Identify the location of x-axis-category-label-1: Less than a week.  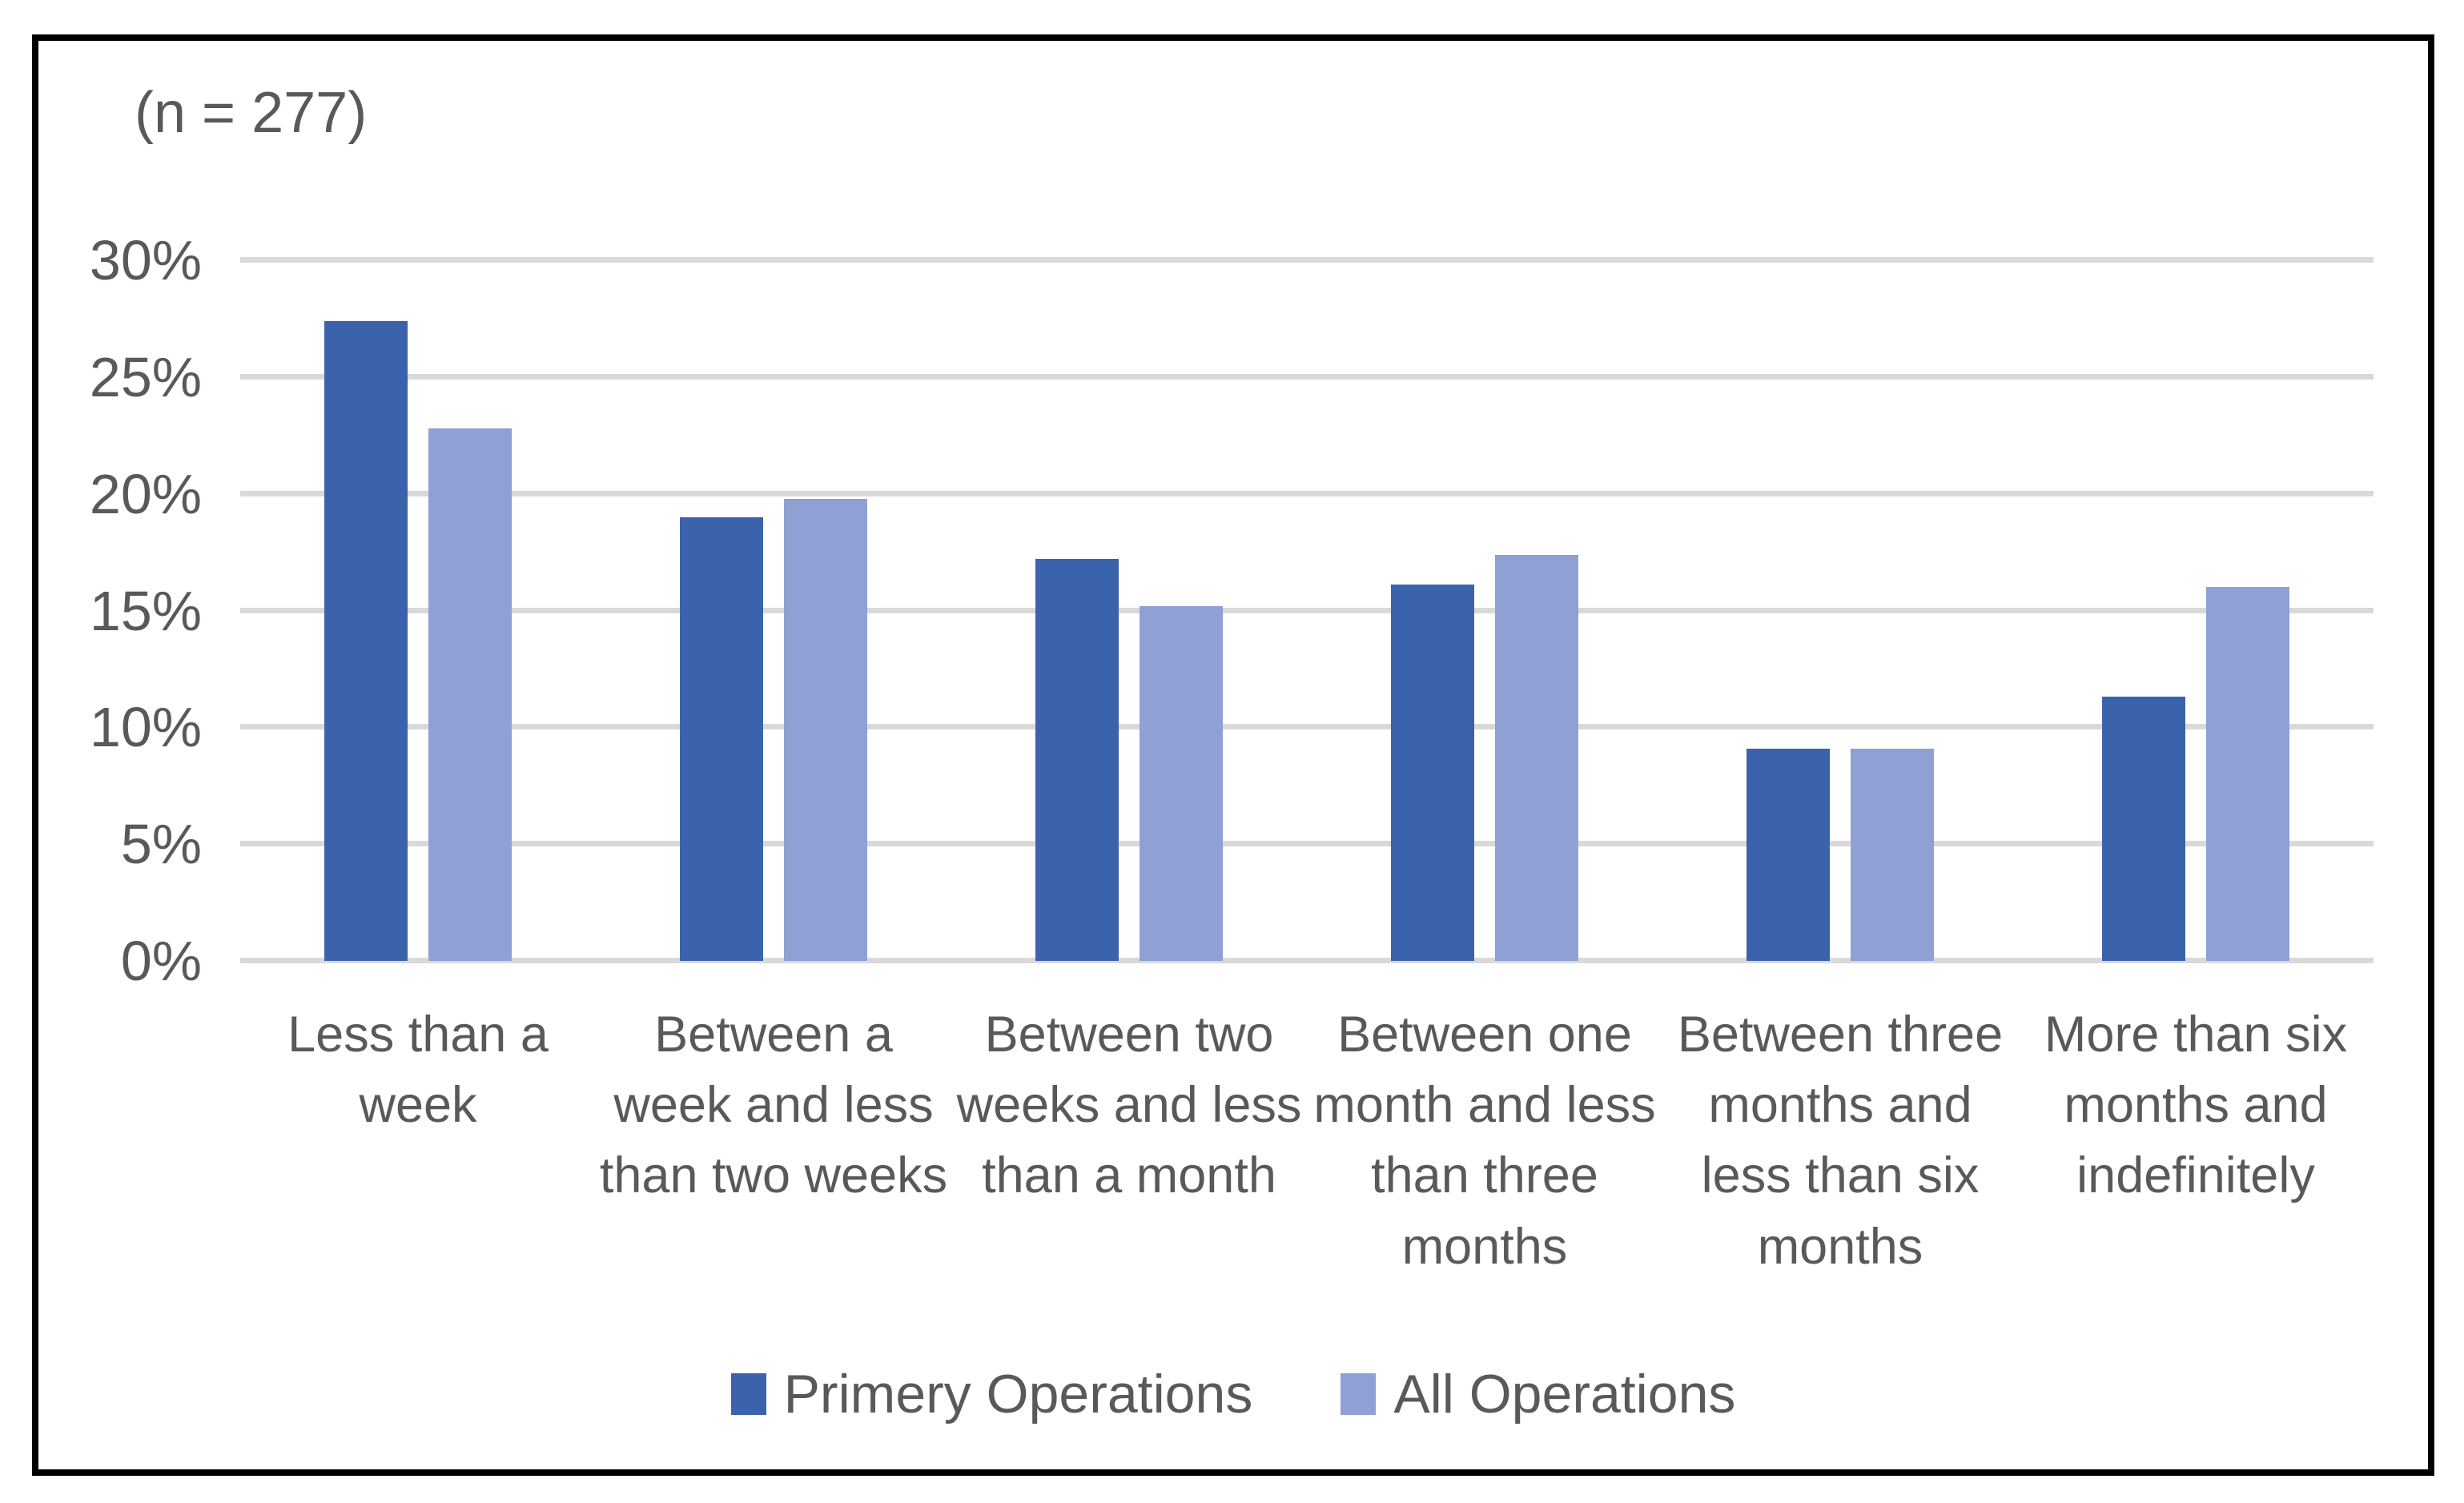
(418, 1070).